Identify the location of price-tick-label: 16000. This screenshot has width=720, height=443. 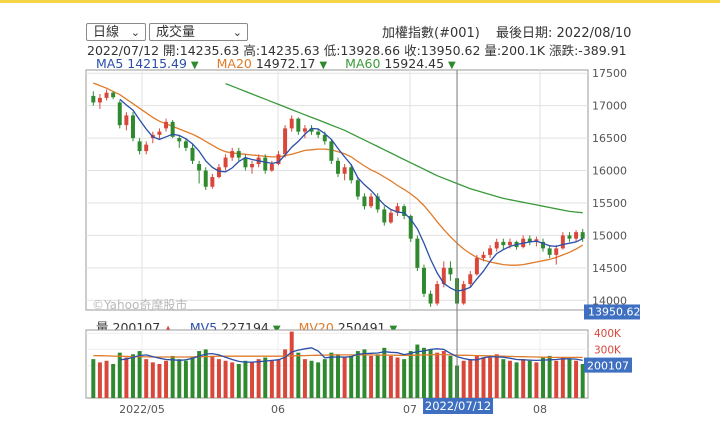
(609, 171).